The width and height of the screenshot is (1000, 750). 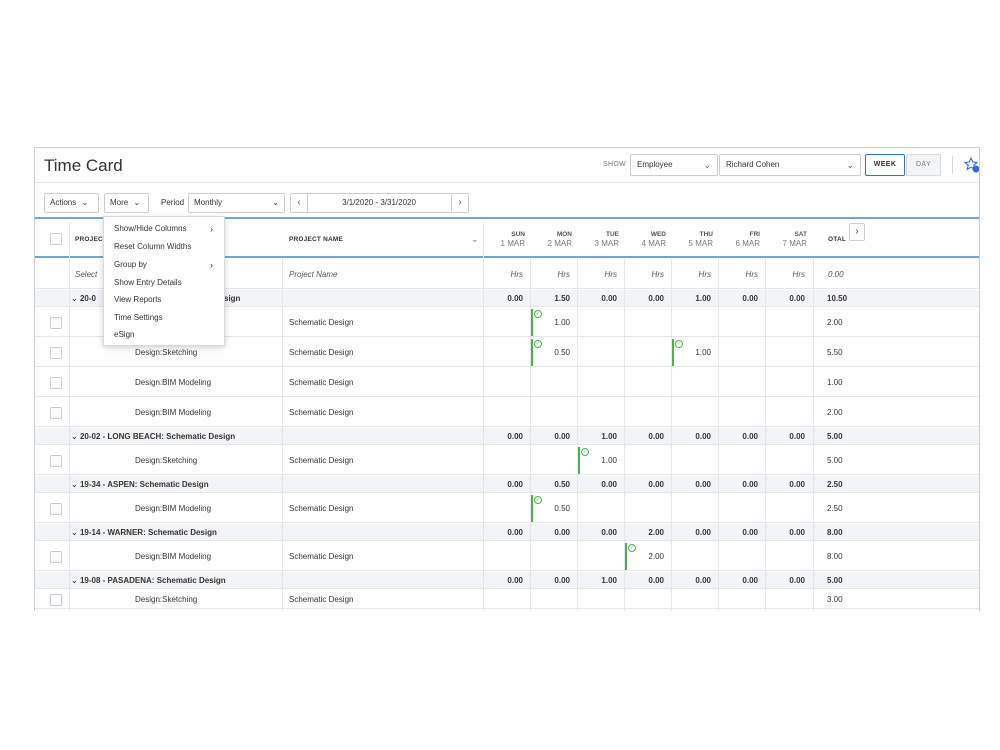 What do you see at coordinates (885, 165) in the screenshot?
I see `week-button: WEEK` at bounding box center [885, 165].